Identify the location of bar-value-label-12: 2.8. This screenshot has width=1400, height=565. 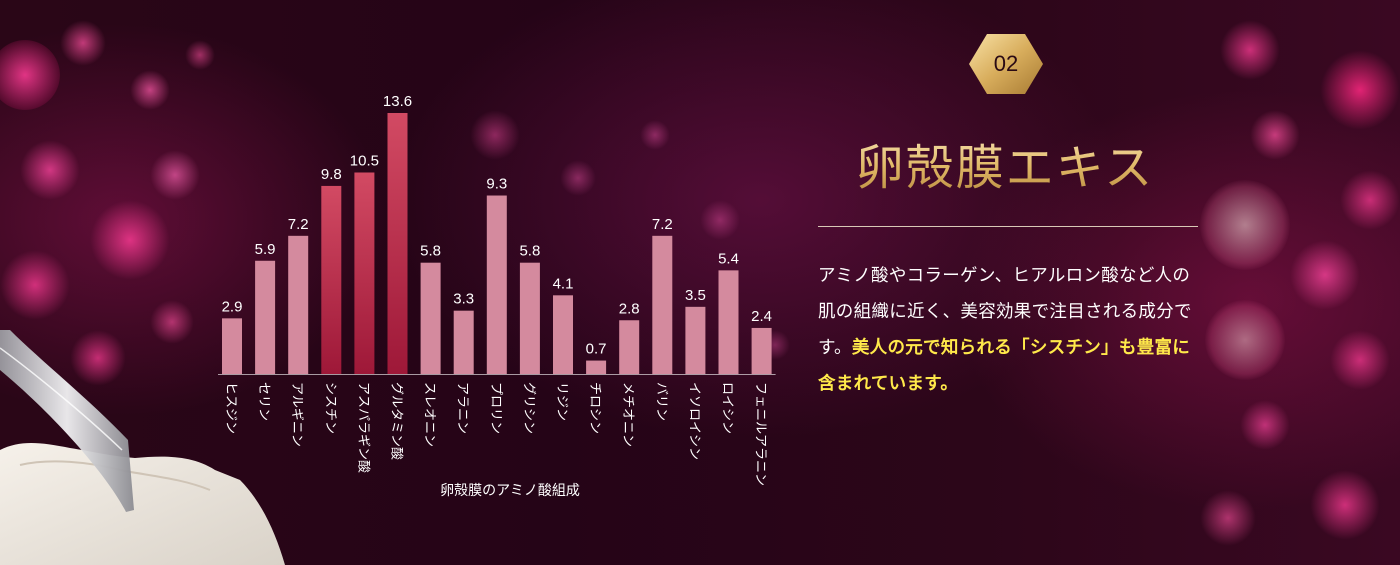
(629, 308).